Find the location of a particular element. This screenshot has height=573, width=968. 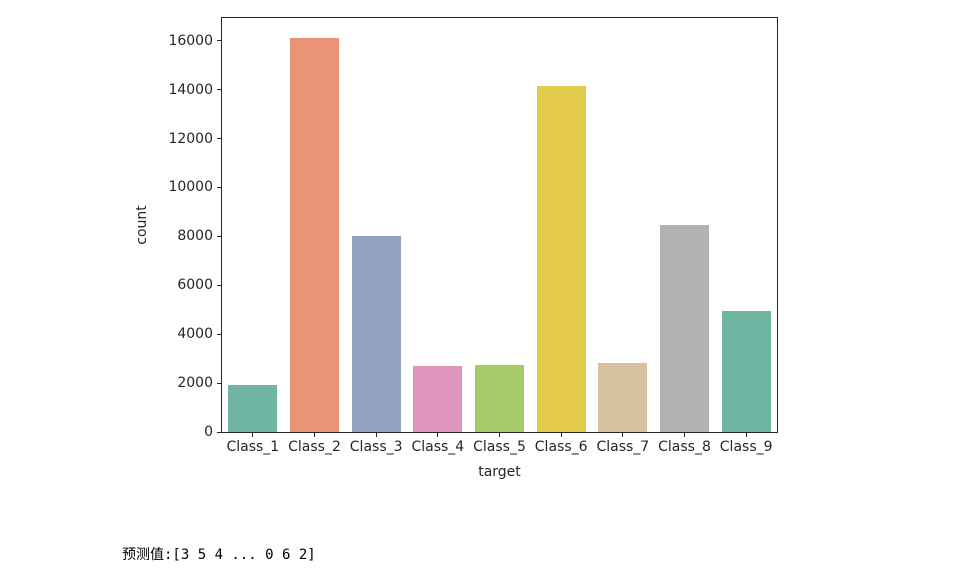

y-tick-label: 2000 is located at coordinates (195, 383).